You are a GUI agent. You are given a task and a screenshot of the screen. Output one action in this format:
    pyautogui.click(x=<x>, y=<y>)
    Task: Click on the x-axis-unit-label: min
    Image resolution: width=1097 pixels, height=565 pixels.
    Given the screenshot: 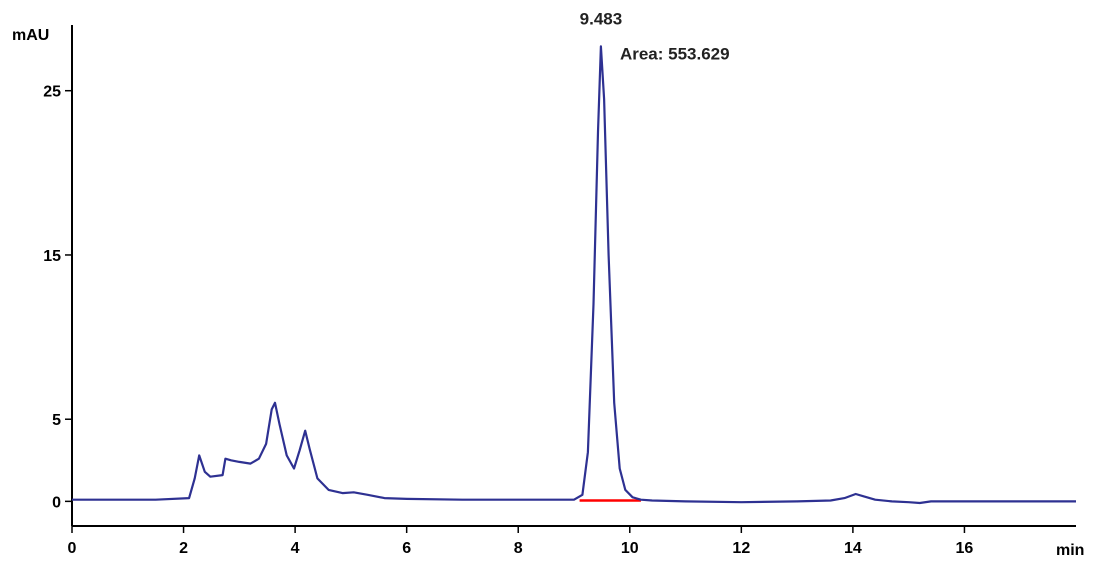 What is the action you would take?
    pyautogui.click(x=1070, y=550)
    